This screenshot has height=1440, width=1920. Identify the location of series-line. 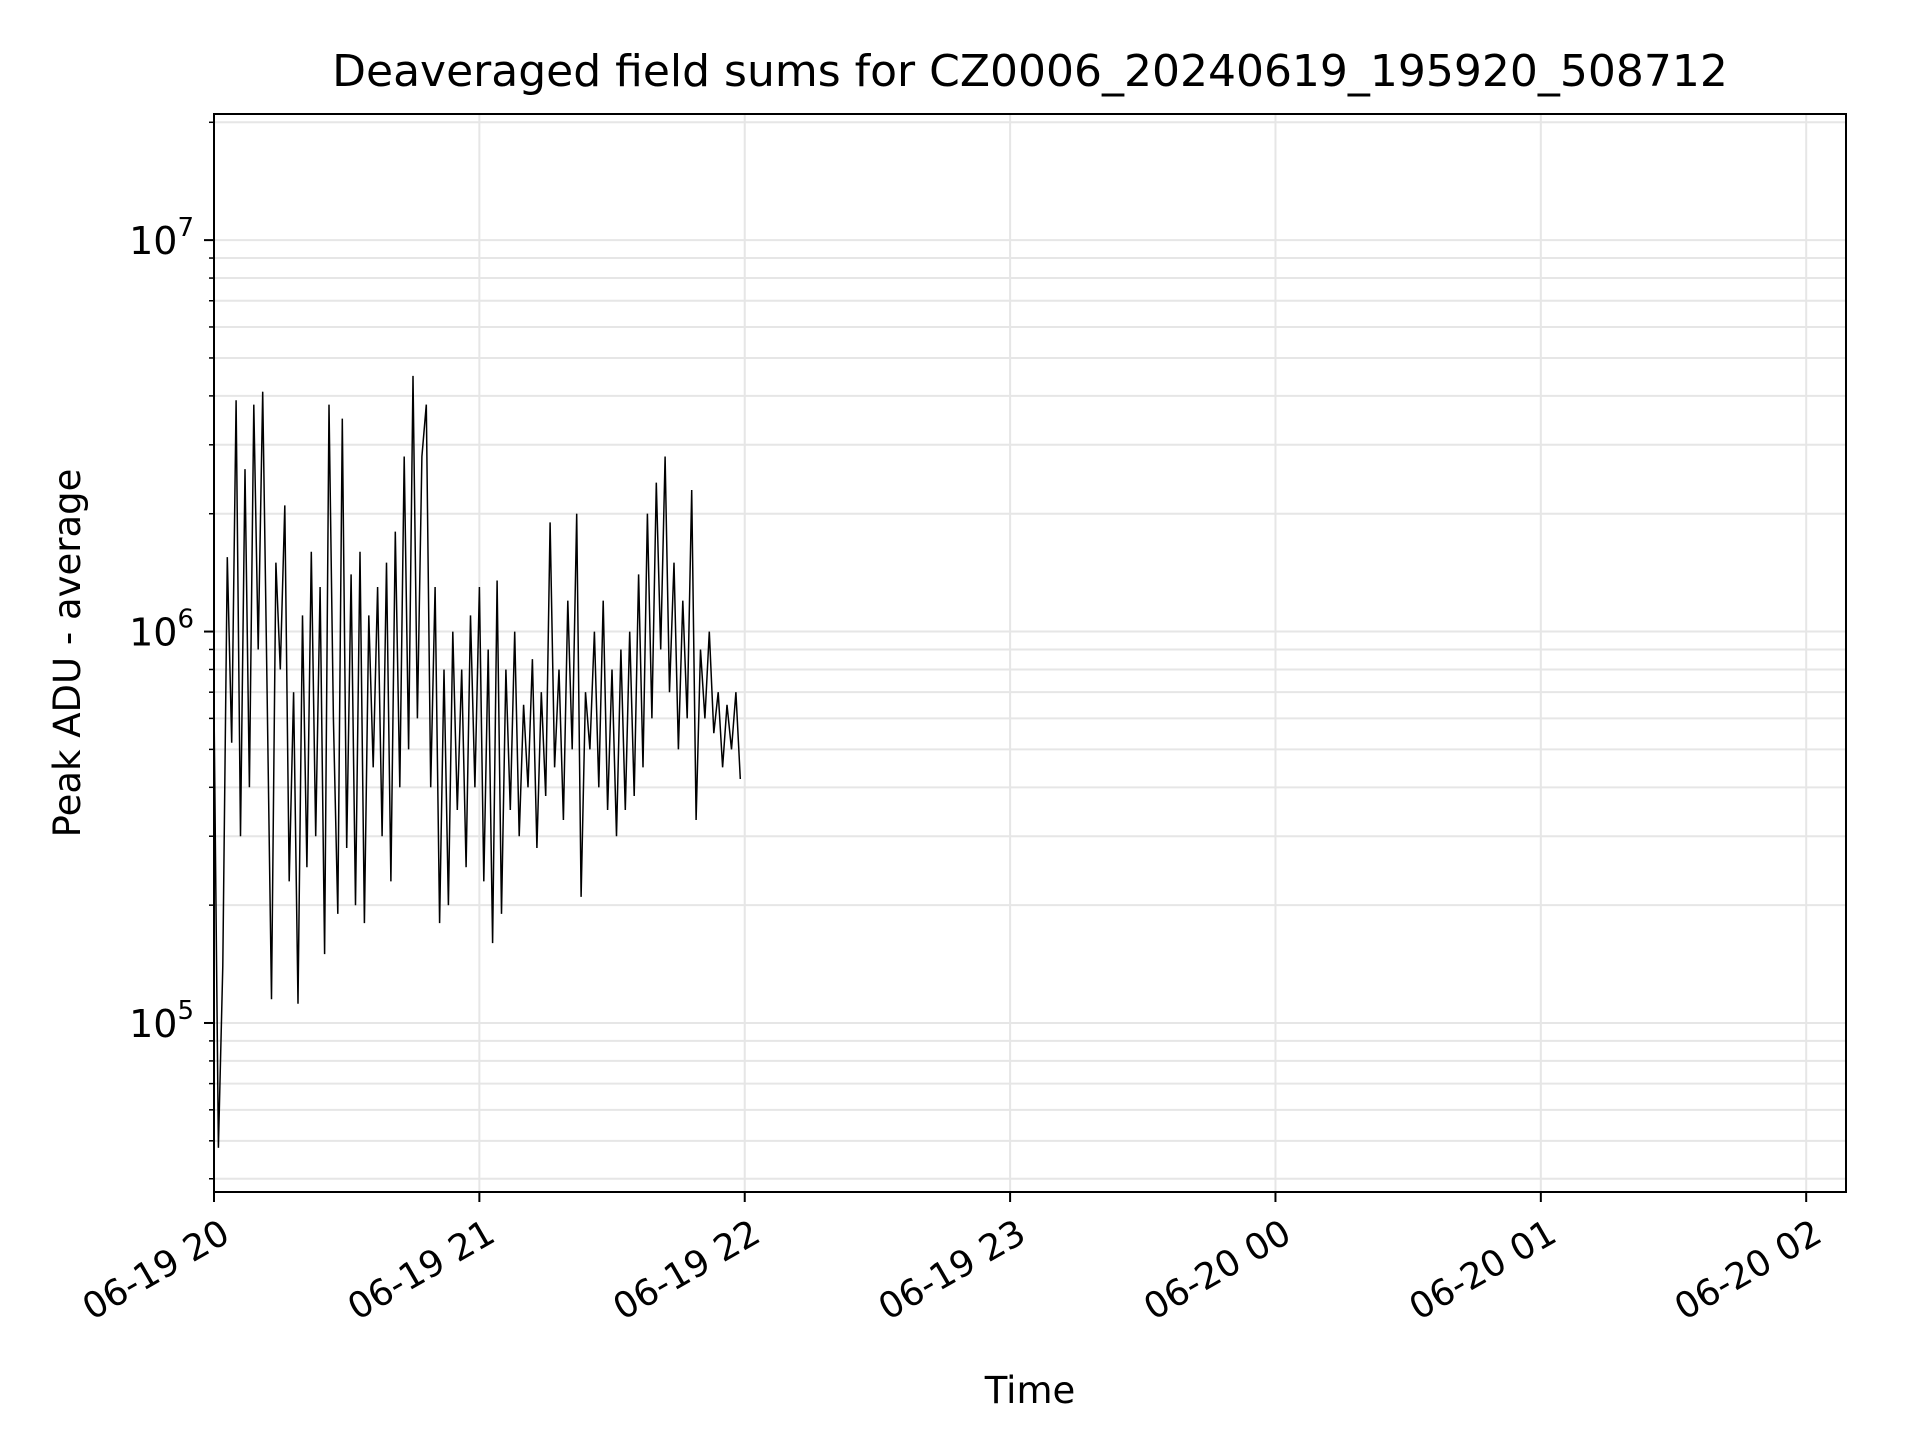
(477, 761).